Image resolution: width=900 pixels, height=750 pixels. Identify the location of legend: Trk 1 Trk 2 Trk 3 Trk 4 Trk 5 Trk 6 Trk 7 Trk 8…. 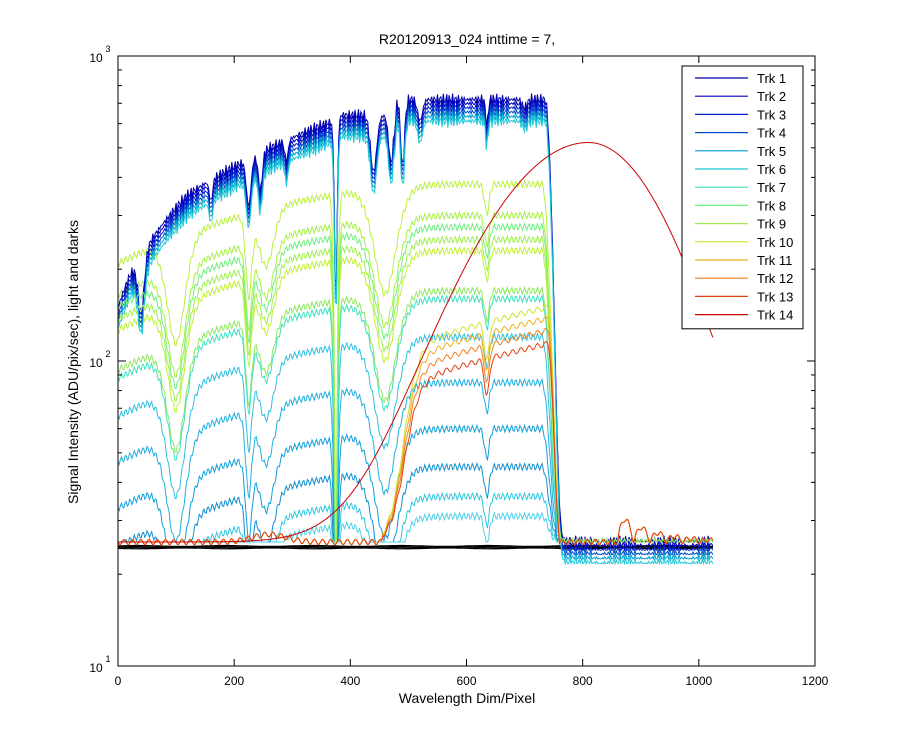
(742, 197).